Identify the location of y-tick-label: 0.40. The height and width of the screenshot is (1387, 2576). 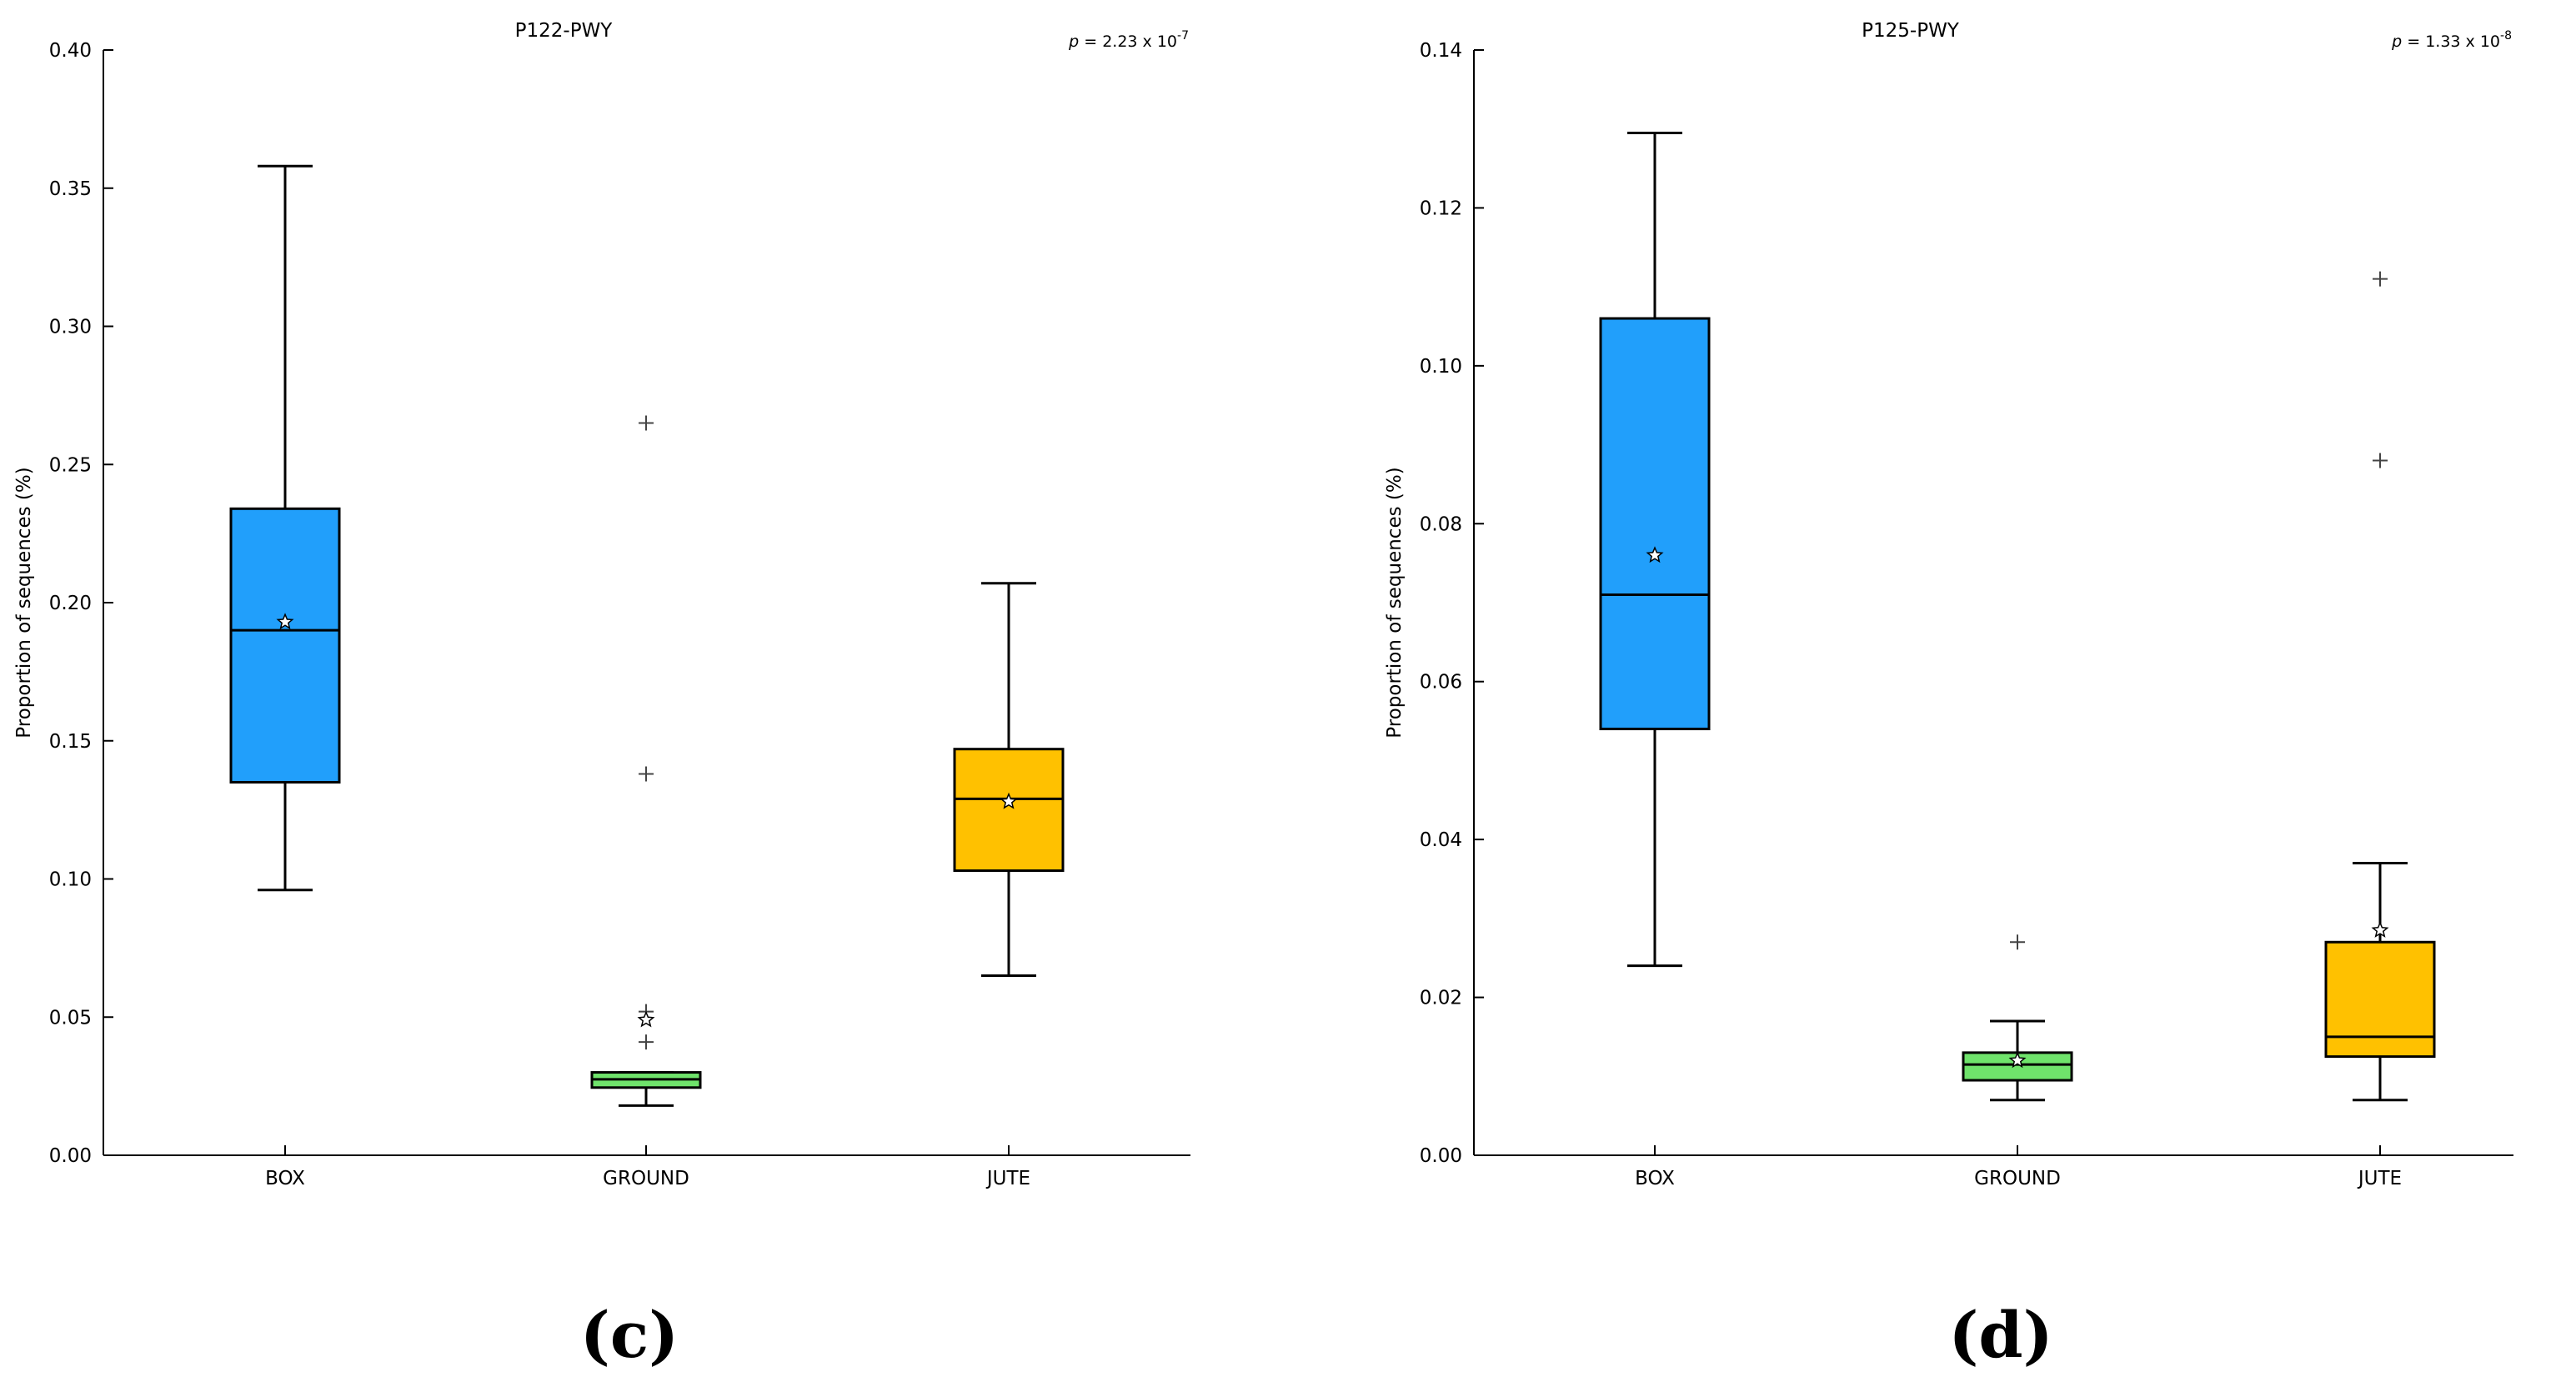
(70, 51).